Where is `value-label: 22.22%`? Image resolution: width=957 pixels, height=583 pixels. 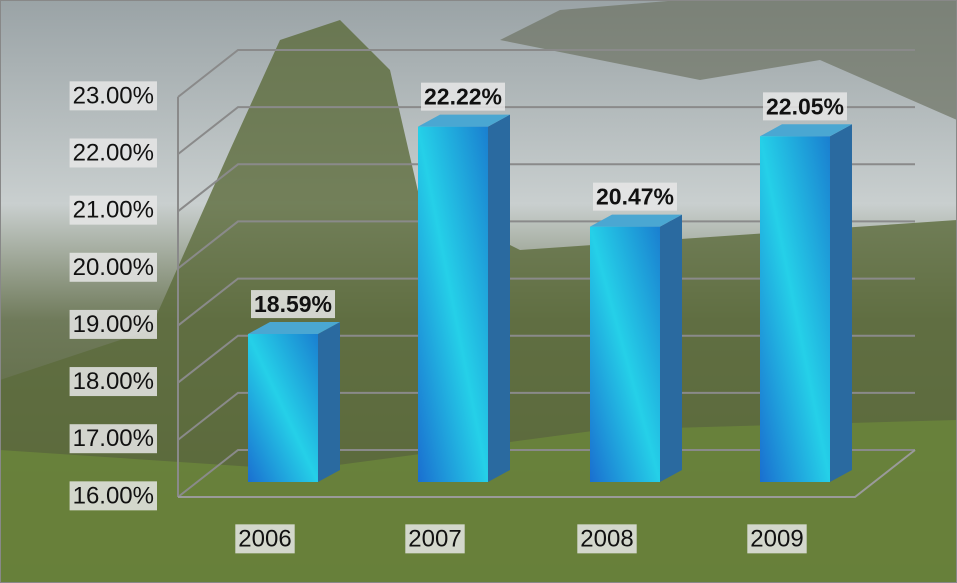
value-label: 22.22% is located at coordinates (463, 97).